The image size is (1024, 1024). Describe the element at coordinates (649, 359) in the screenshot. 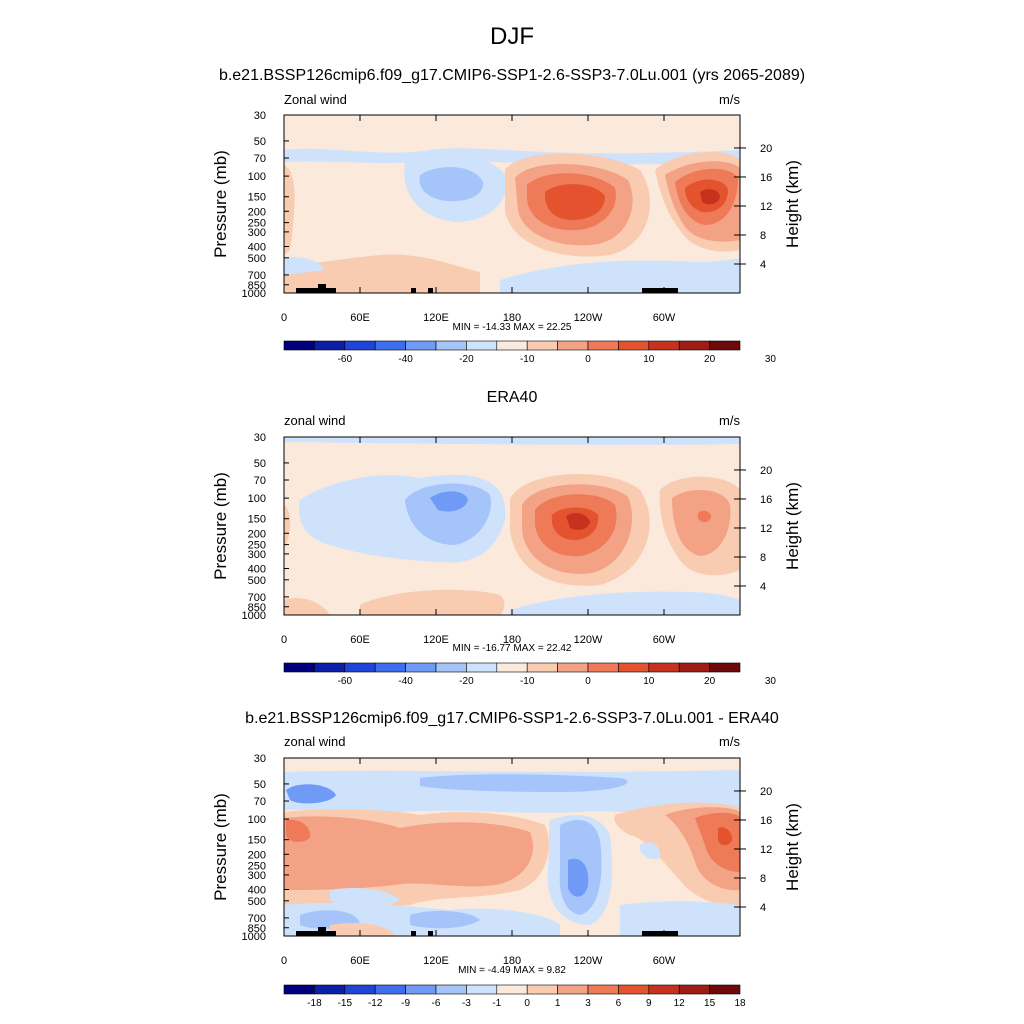

I see `colorbar-label: 10` at that location.